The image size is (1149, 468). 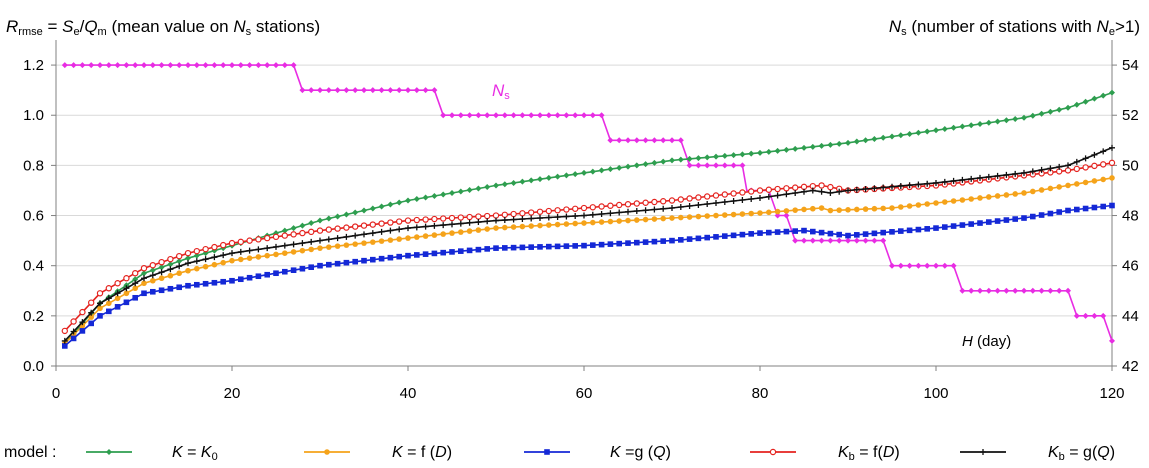 What do you see at coordinates (760, 393) in the screenshot?
I see `x-tick-label: 80` at bounding box center [760, 393].